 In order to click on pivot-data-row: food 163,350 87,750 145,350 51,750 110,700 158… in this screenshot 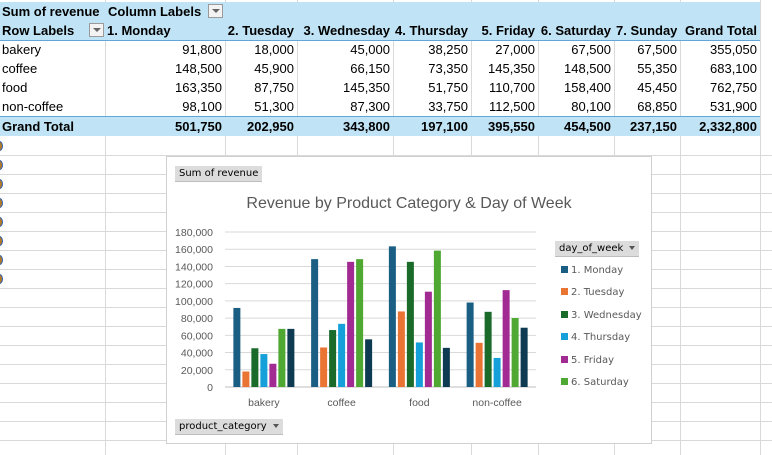, I will do `click(380, 87)`.